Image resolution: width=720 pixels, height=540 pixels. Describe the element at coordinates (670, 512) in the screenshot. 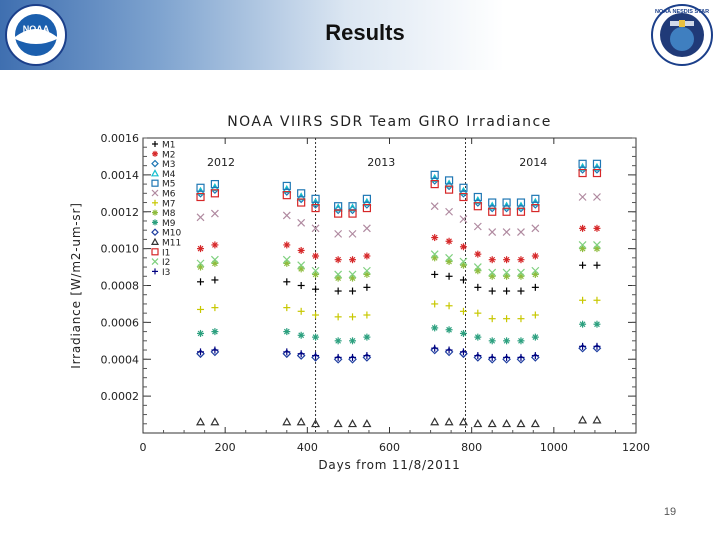

I see `page-number: 19` at that location.